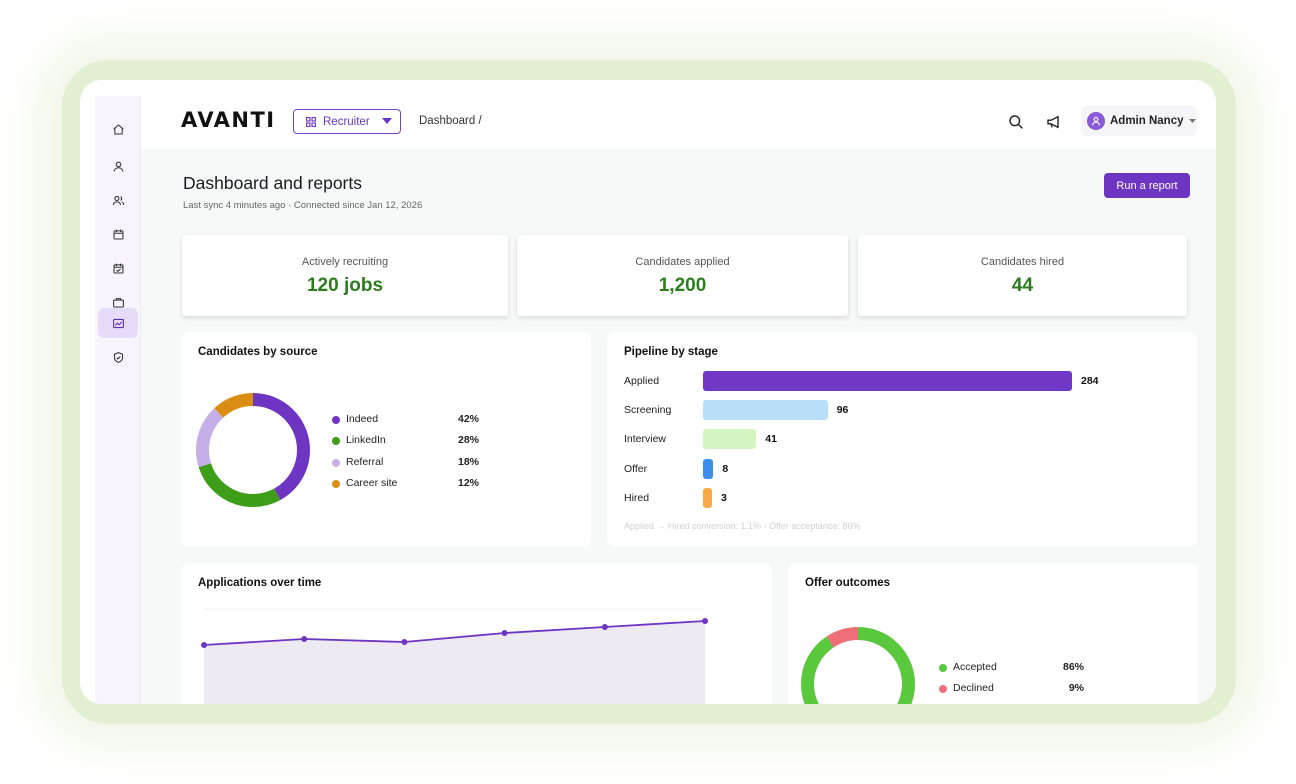 Image resolution: width=1296 pixels, height=784 pixels. Describe the element at coordinates (1022, 262) in the screenshot. I see `stat-label: Candidates hired` at that location.